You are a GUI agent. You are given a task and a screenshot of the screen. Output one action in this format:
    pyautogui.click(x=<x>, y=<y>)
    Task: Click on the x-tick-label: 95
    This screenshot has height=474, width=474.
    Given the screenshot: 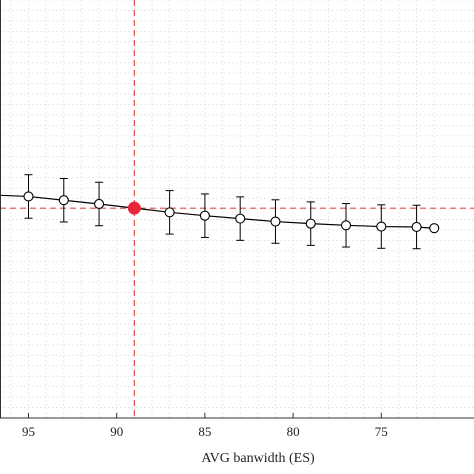 What is the action you would take?
    pyautogui.click(x=28, y=431)
    